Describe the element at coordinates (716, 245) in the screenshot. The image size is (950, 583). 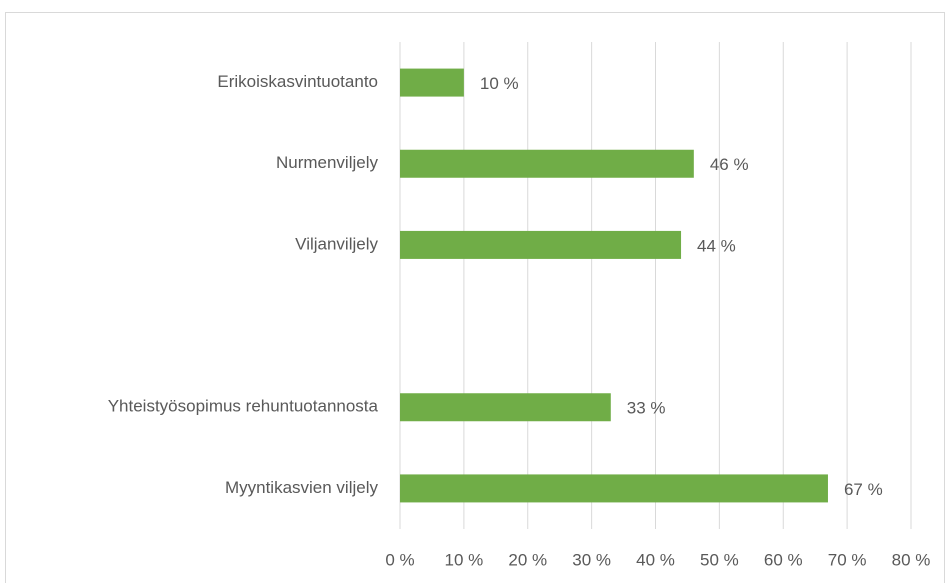
I see `data-label: 44 %` at that location.